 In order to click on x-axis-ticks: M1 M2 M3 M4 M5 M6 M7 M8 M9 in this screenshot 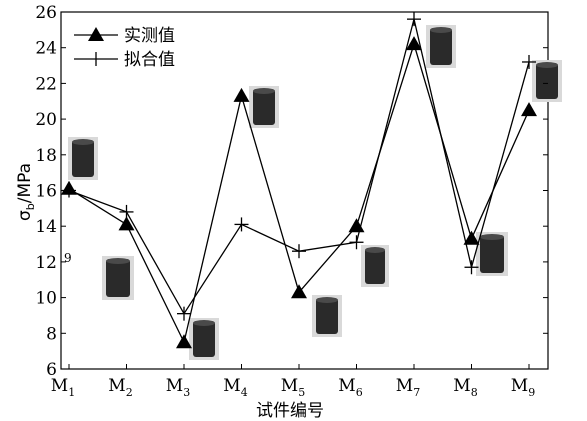, I will do `click(293, 381)`.